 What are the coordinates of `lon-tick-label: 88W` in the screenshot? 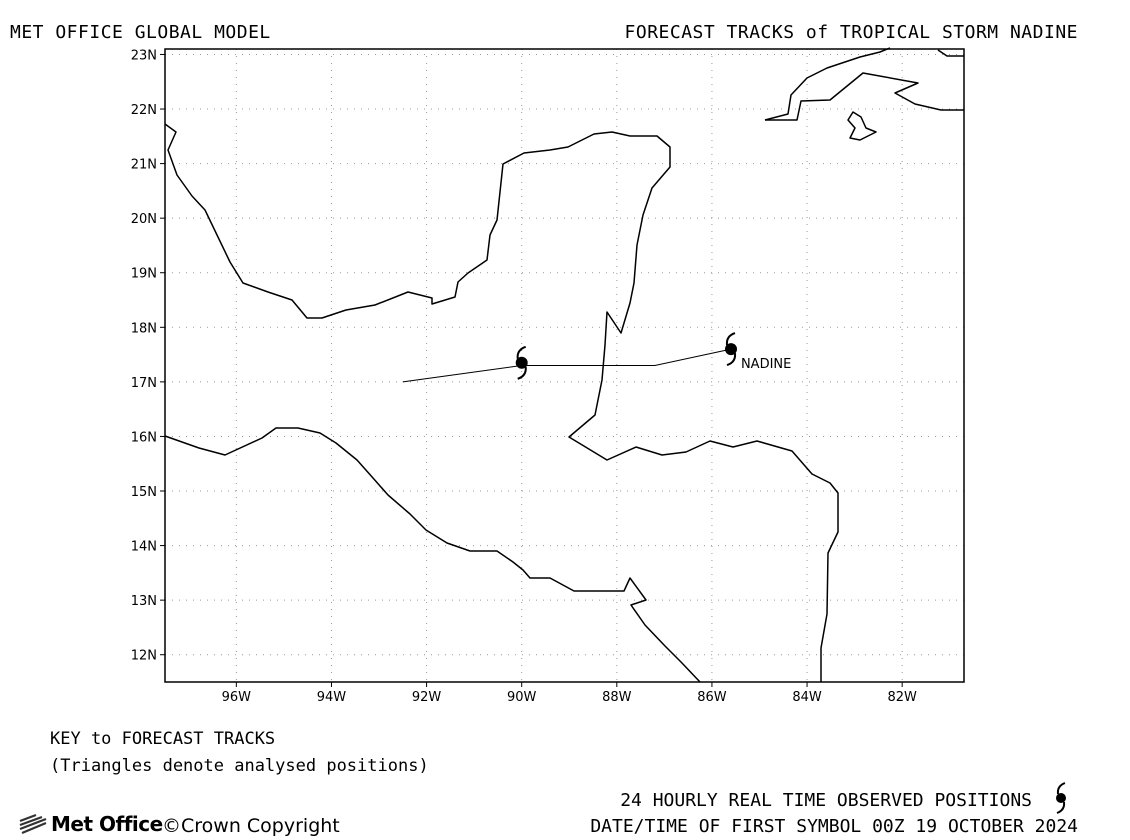 It's located at (617, 697).